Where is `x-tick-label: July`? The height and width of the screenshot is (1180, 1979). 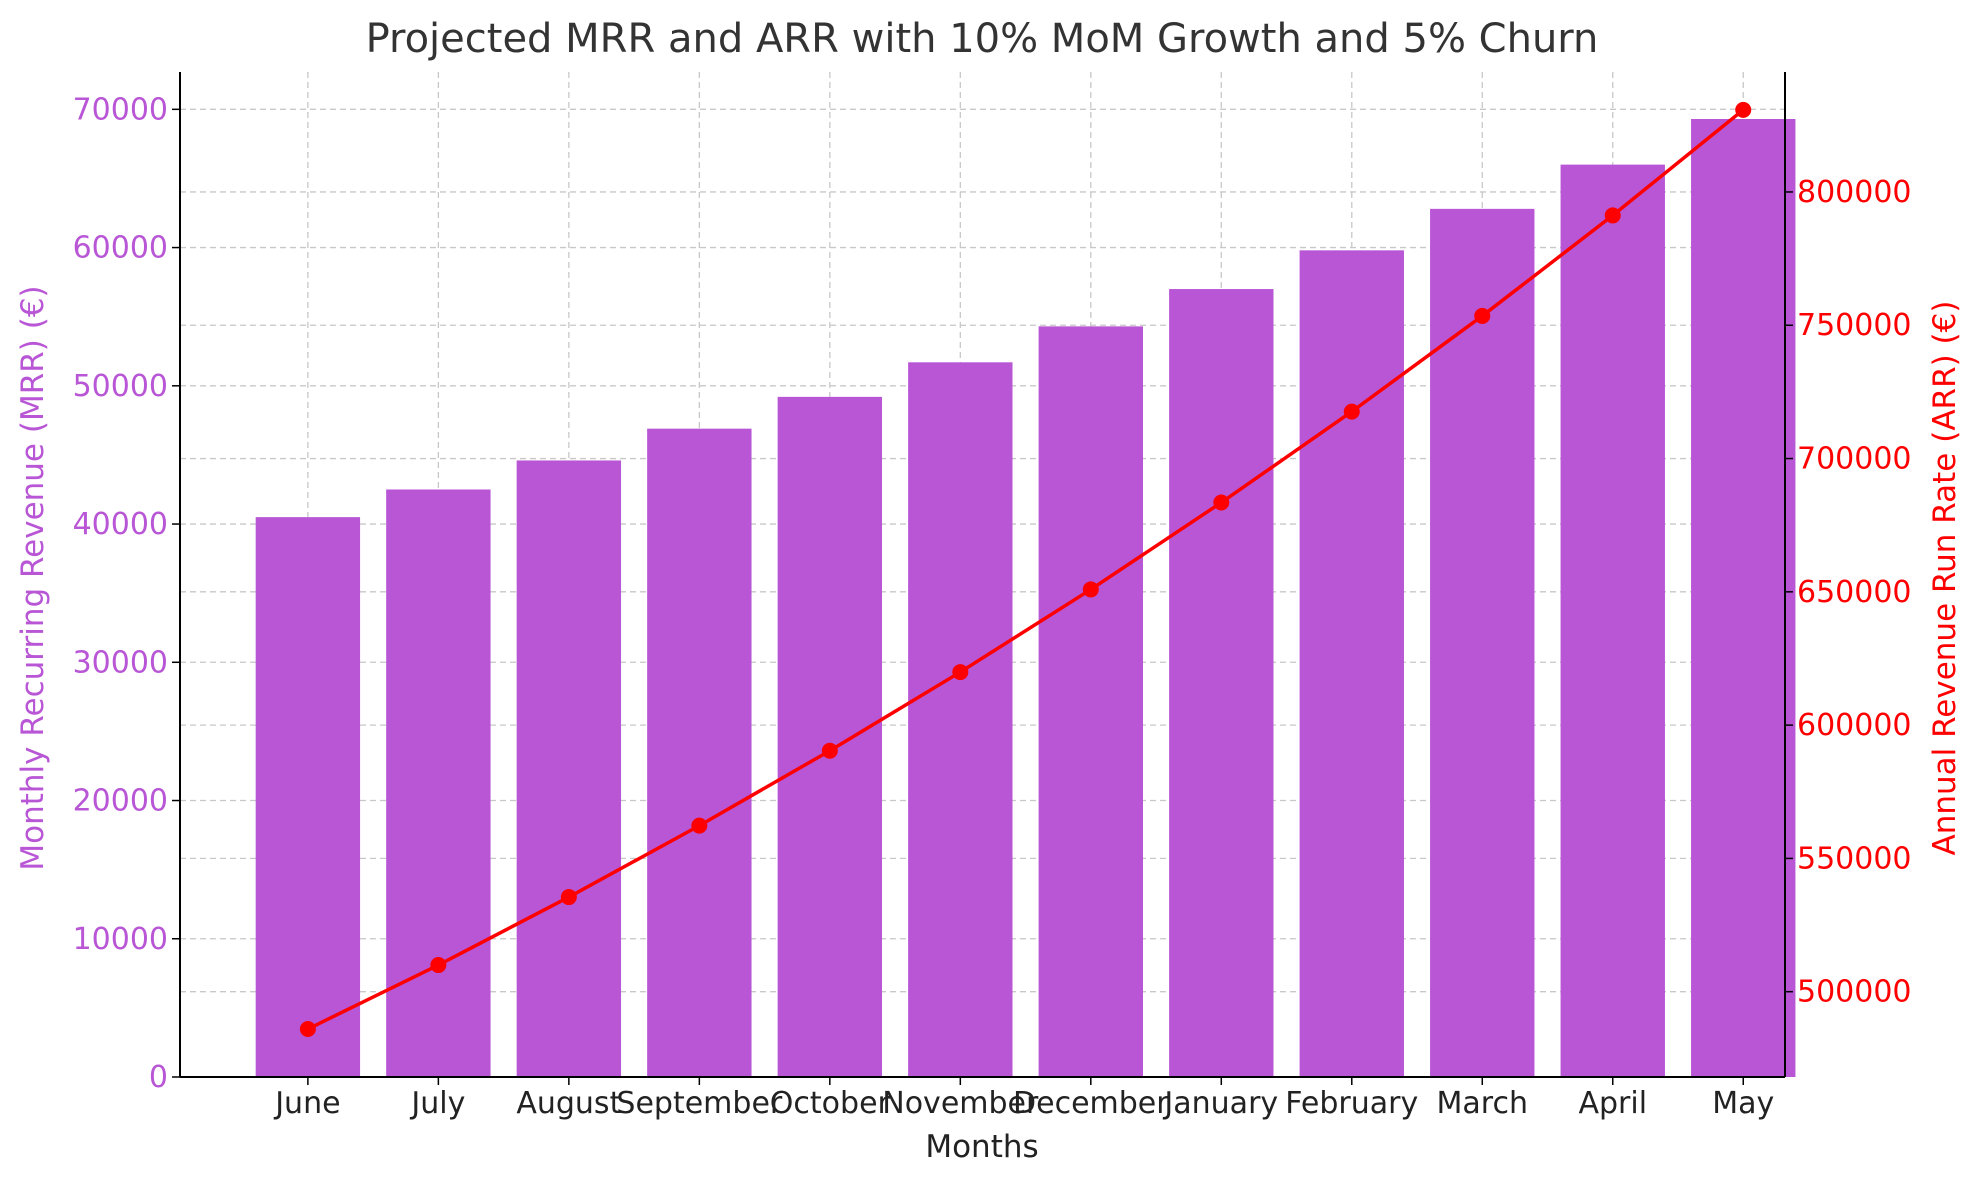 x-tick-label: July is located at coordinates (437, 1103).